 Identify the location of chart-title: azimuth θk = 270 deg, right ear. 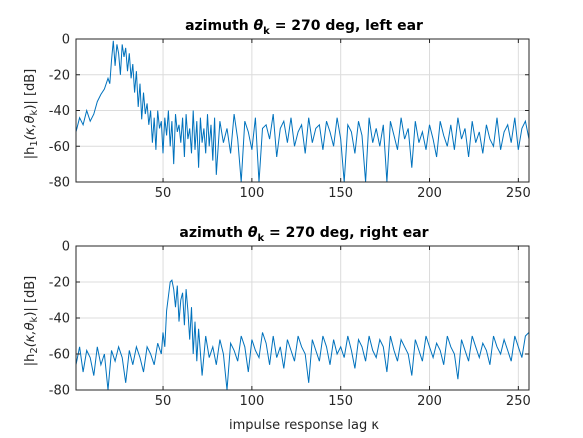
(303, 234).